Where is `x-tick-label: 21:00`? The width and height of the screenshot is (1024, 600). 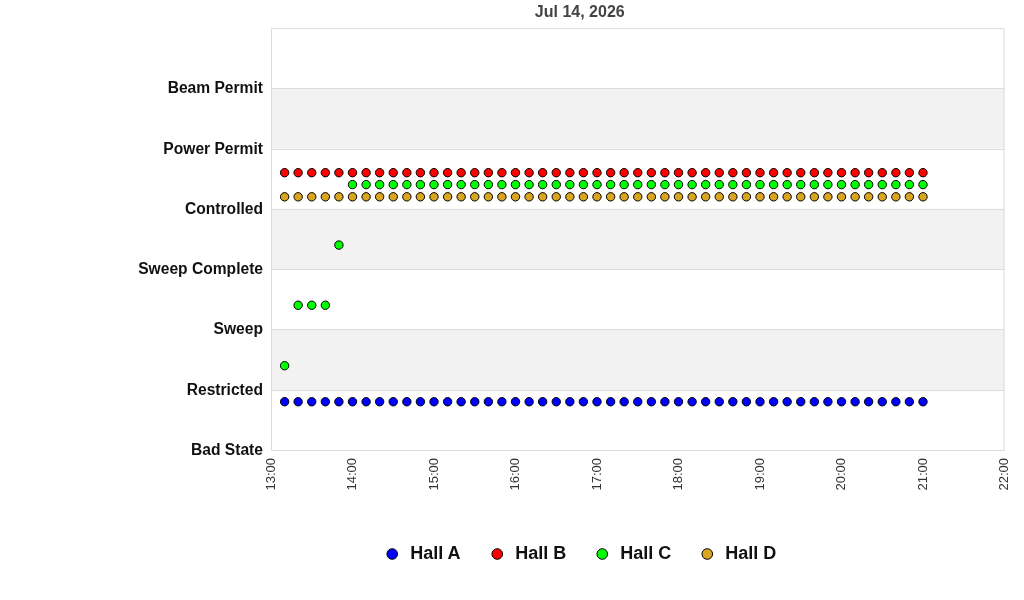 x-tick-label: 21:00 is located at coordinates (922, 474).